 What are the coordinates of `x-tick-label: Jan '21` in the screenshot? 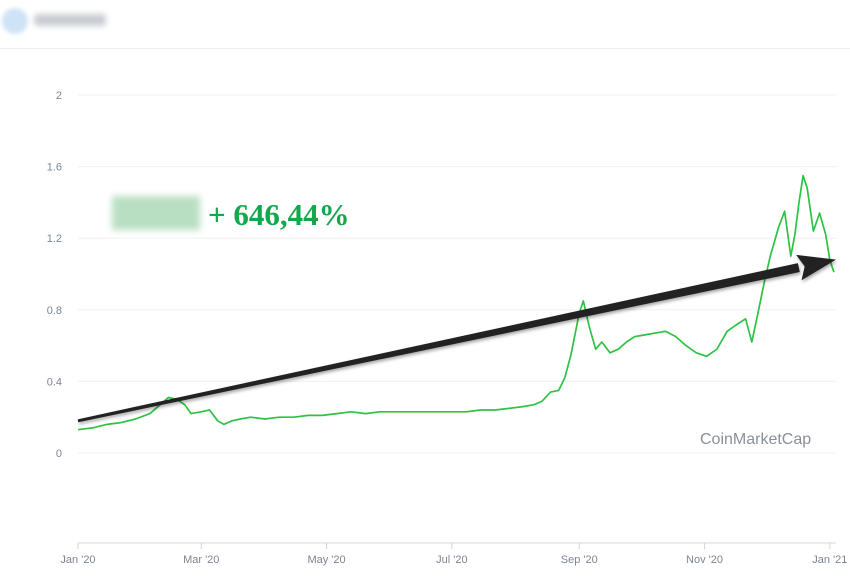 It's located at (829, 560).